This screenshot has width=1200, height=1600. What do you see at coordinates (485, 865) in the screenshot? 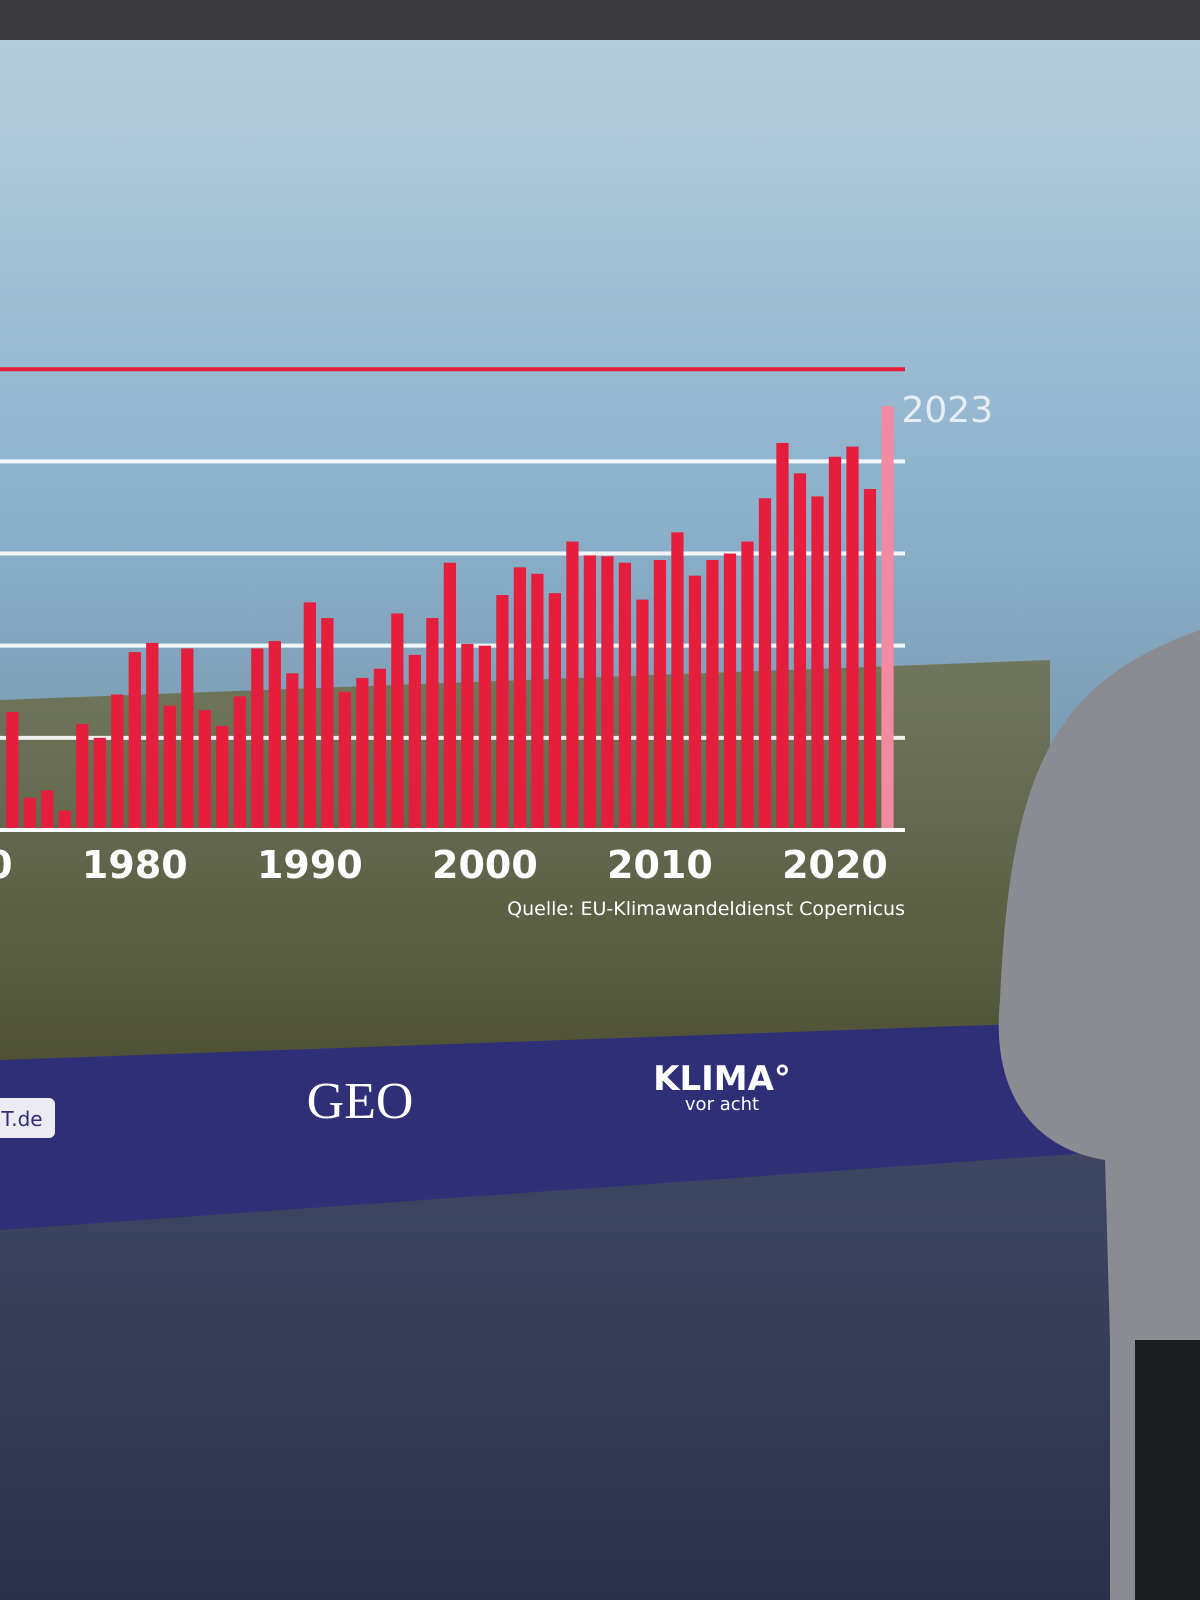
I see `x-tick-label: 2000` at bounding box center [485, 865].